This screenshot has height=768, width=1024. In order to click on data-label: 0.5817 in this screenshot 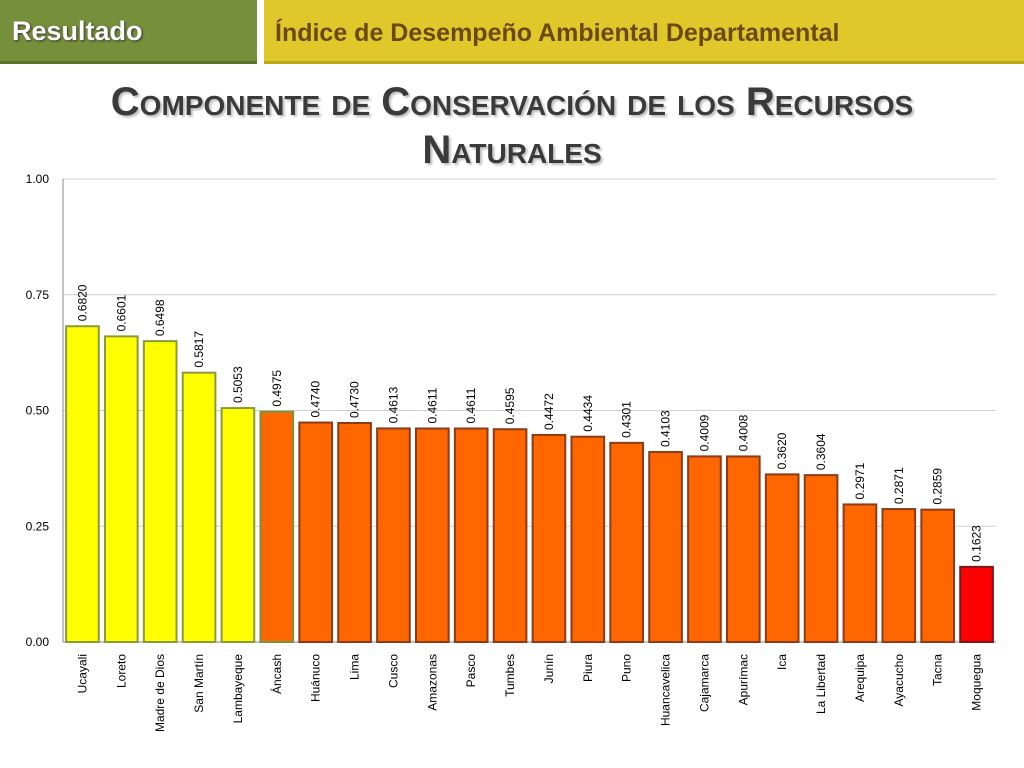, I will do `click(199, 349)`.